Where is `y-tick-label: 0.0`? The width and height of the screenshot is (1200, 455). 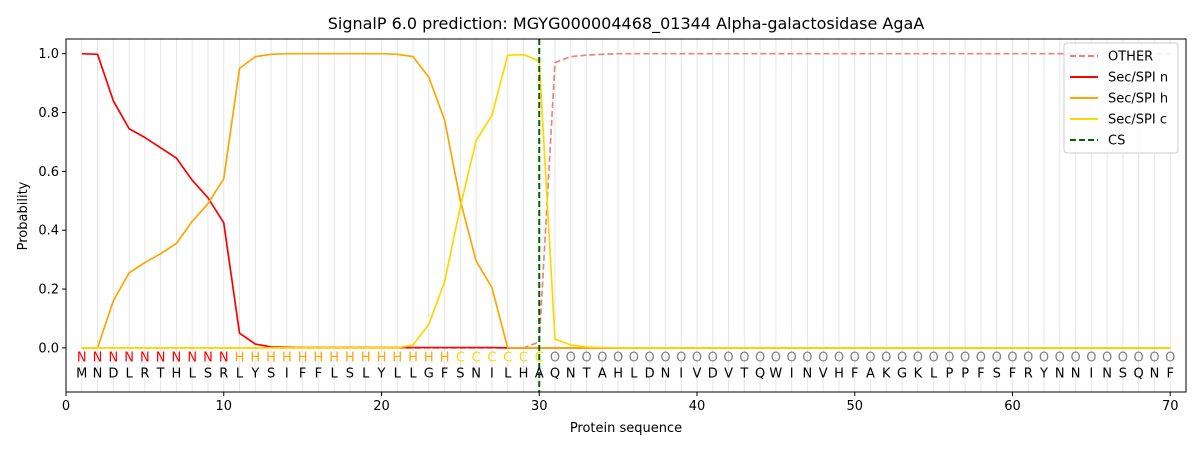 y-tick-label: 0.0 is located at coordinates (48, 348).